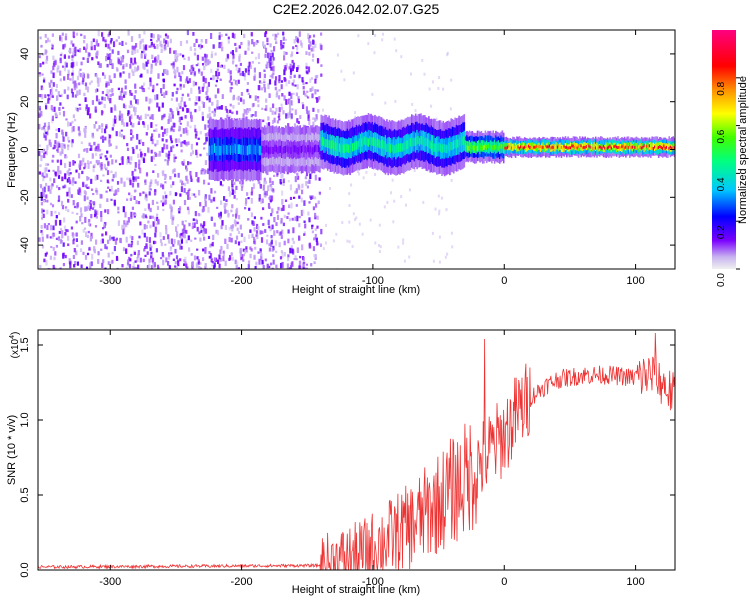 The height and width of the screenshot is (600, 750). What do you see at coordinates (110, 281) in the screenshot?
I see `spectrogram-x-tick-label: -300` at bounding box center [110, 281].